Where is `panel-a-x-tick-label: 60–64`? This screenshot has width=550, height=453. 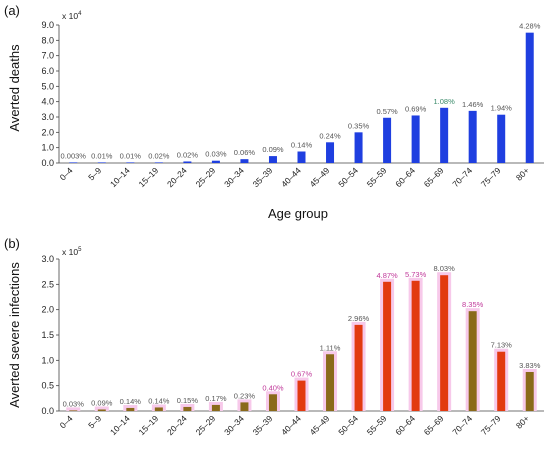 panel-a-x-tick-label: 60–64 is located at coordinates (405, 177).